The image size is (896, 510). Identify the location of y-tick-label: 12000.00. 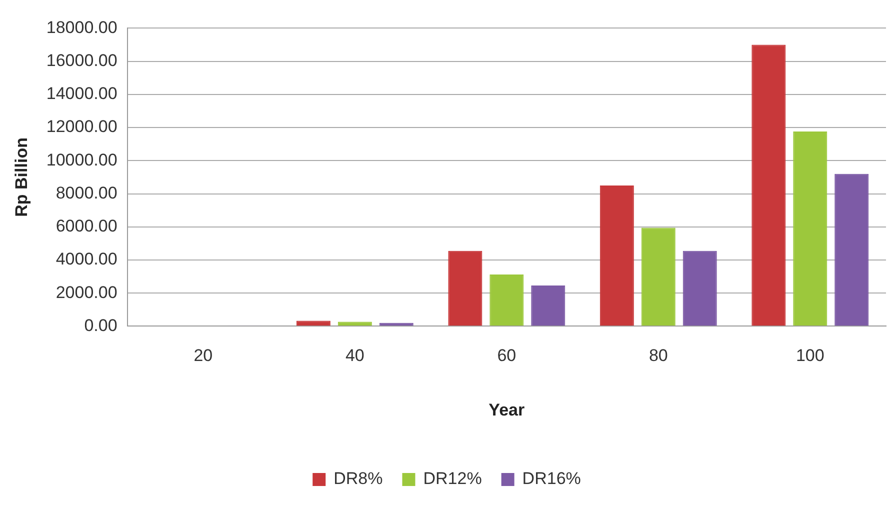
(82, 126).